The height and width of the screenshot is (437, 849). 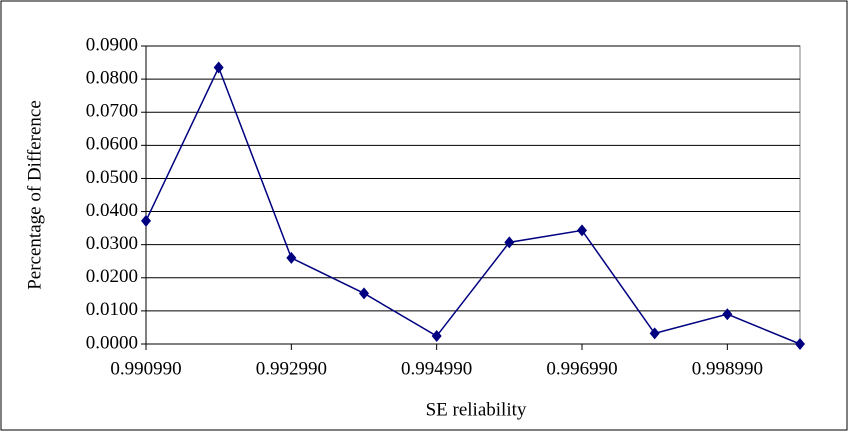 I want to click on y-axis-label: Percentage of Difference, so click(x=34, y=195).